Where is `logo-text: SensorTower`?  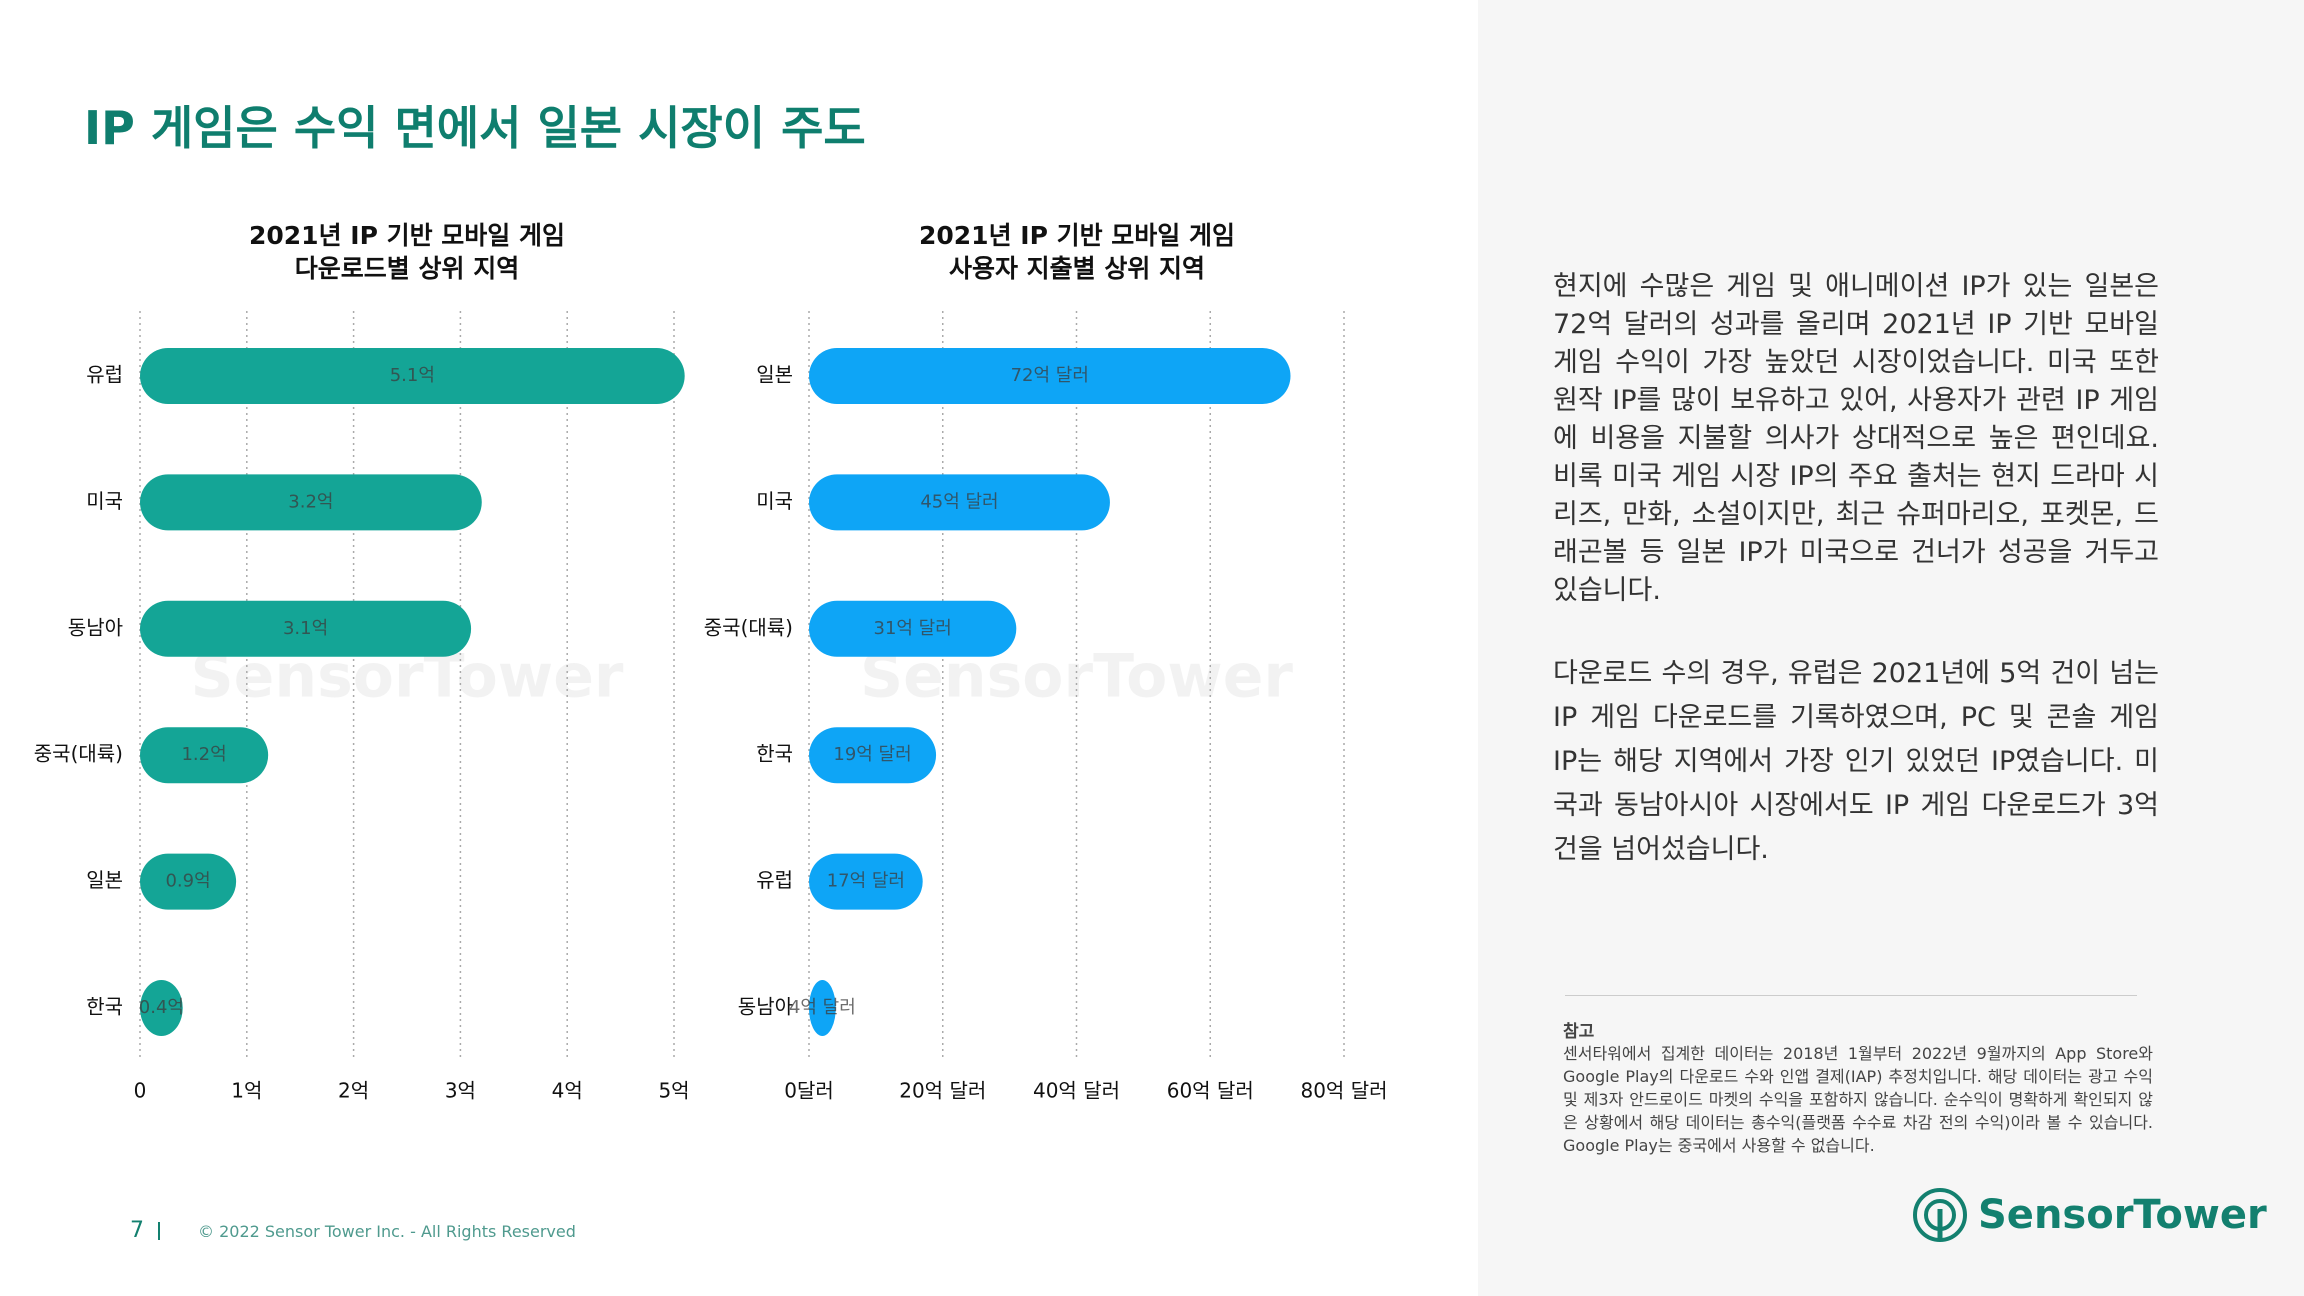 logo-text: SensorTower is located at coordinates (2122, 1215).